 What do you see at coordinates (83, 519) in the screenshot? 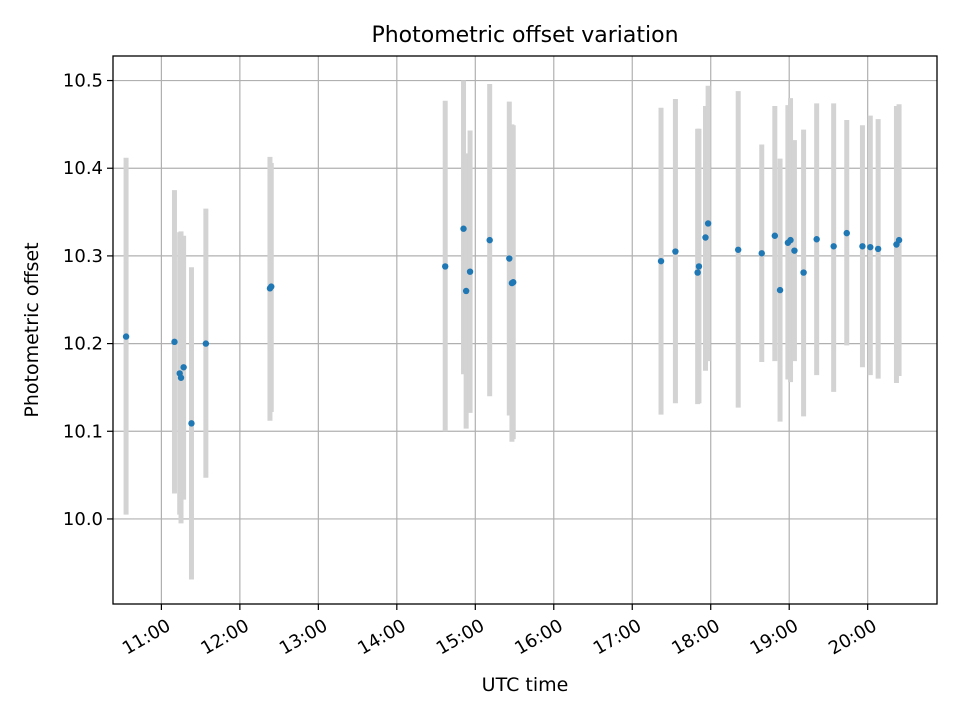
I see `y-tick-label: 10.0` at bounding box center [83, 519].